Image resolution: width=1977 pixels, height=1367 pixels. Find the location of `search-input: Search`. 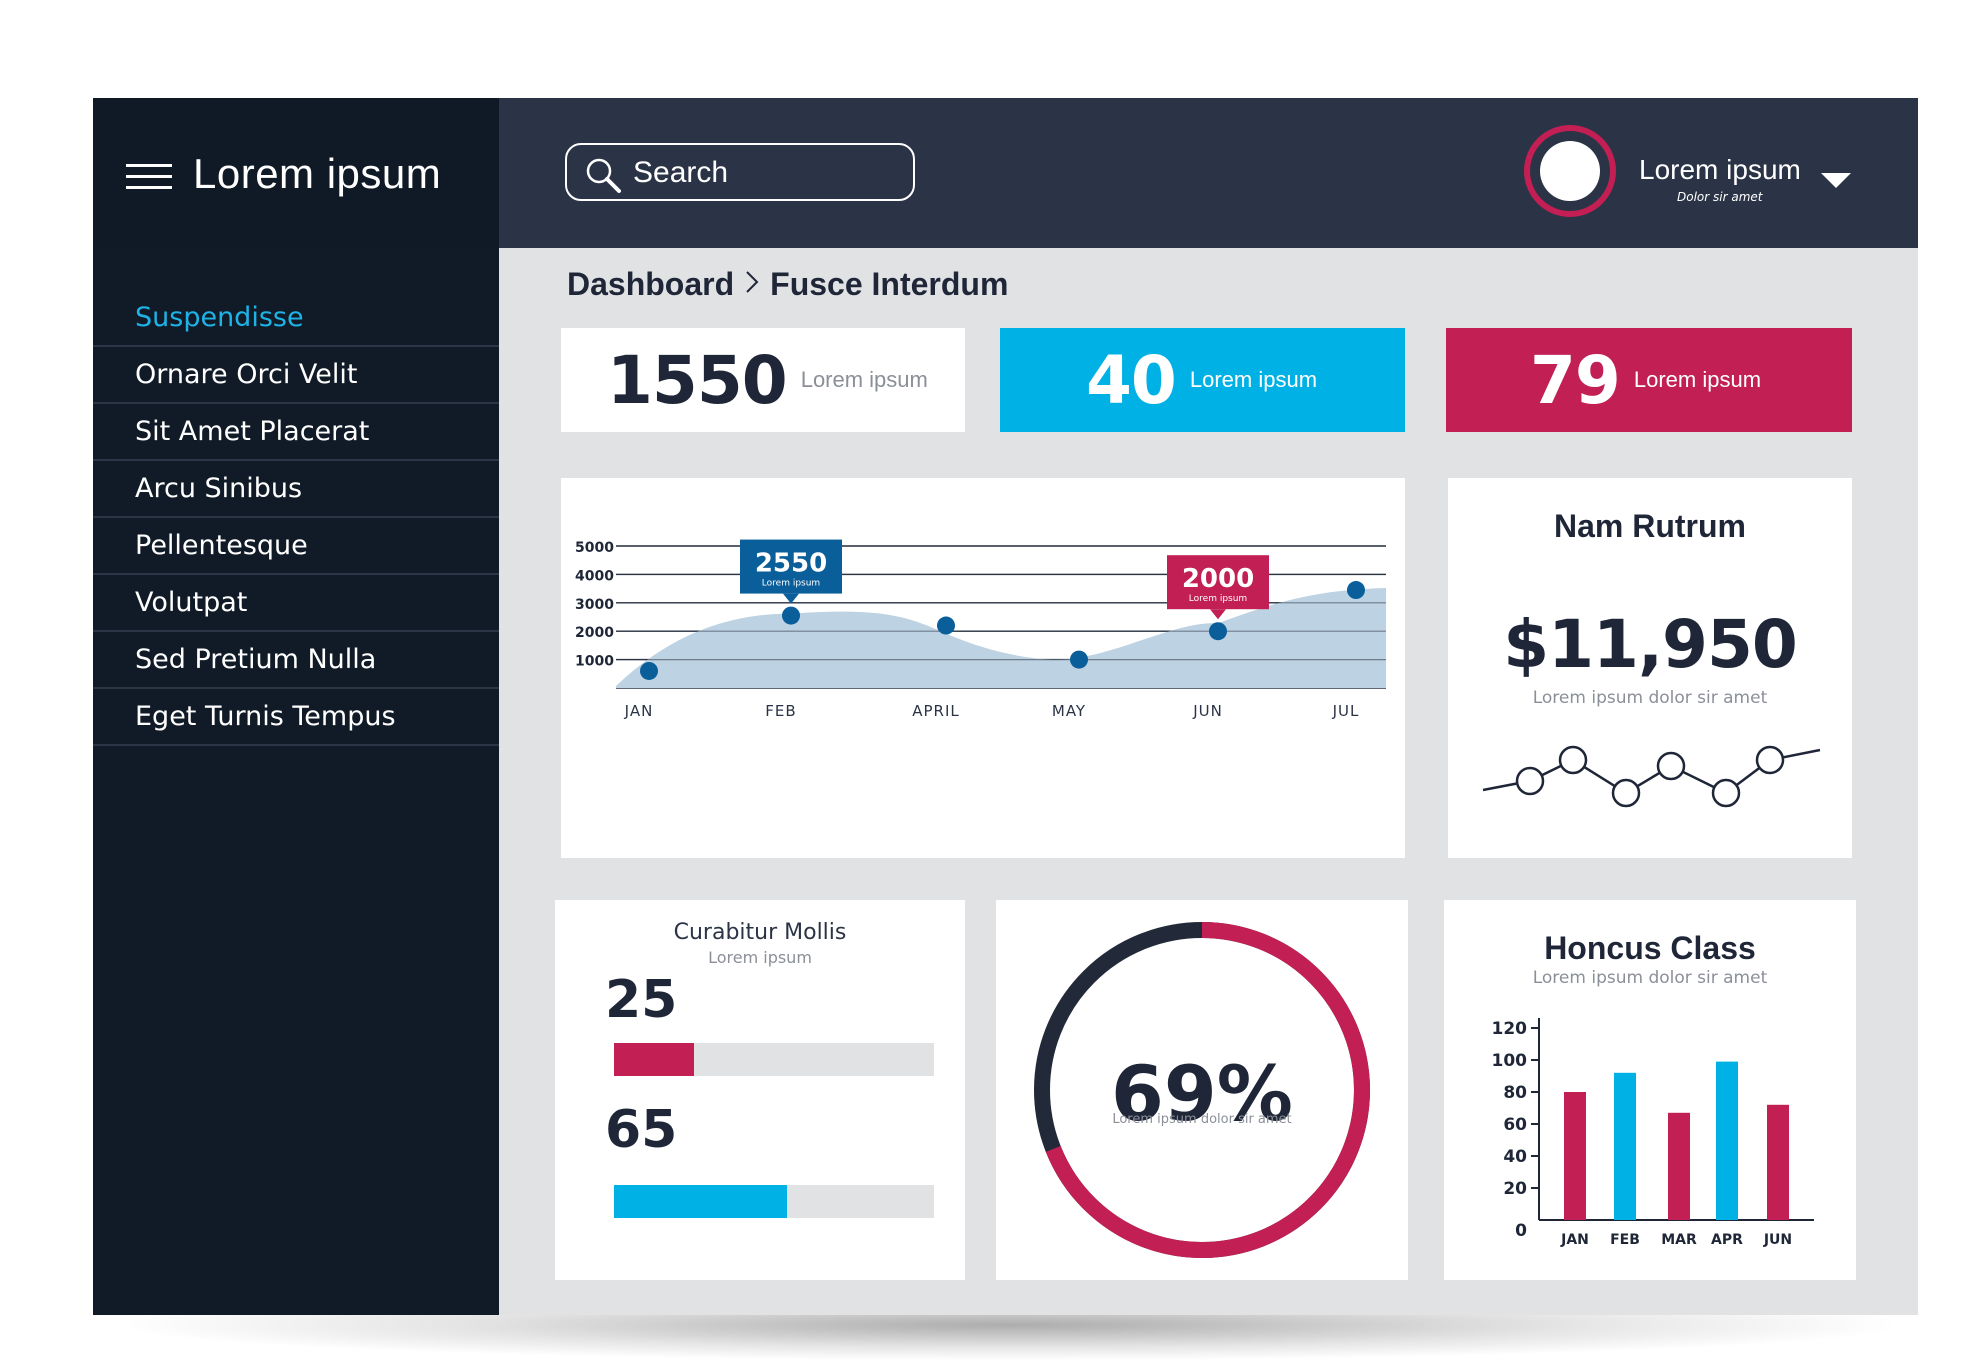

search-input: Search is located at coordinates (740, 172).